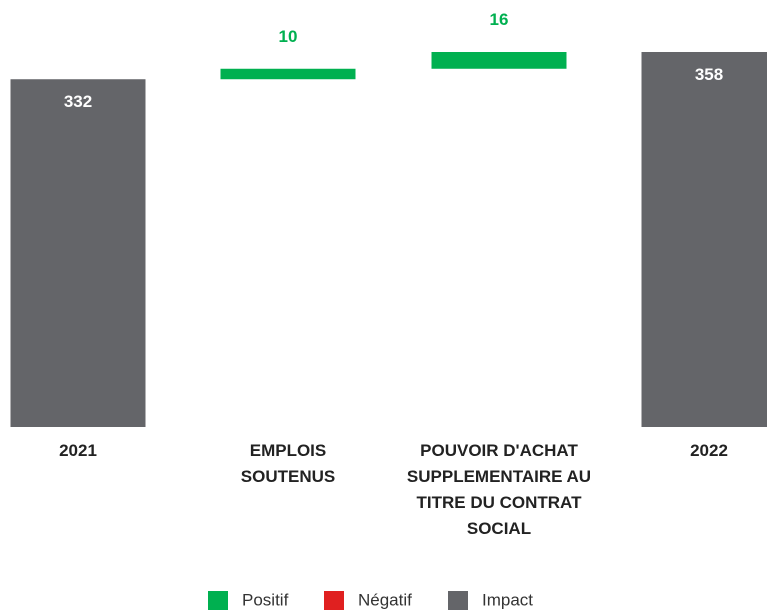 Image resolution: width=767 pixels, height=610 pixels. I want to click on value-label: 332, so click(78, 101).